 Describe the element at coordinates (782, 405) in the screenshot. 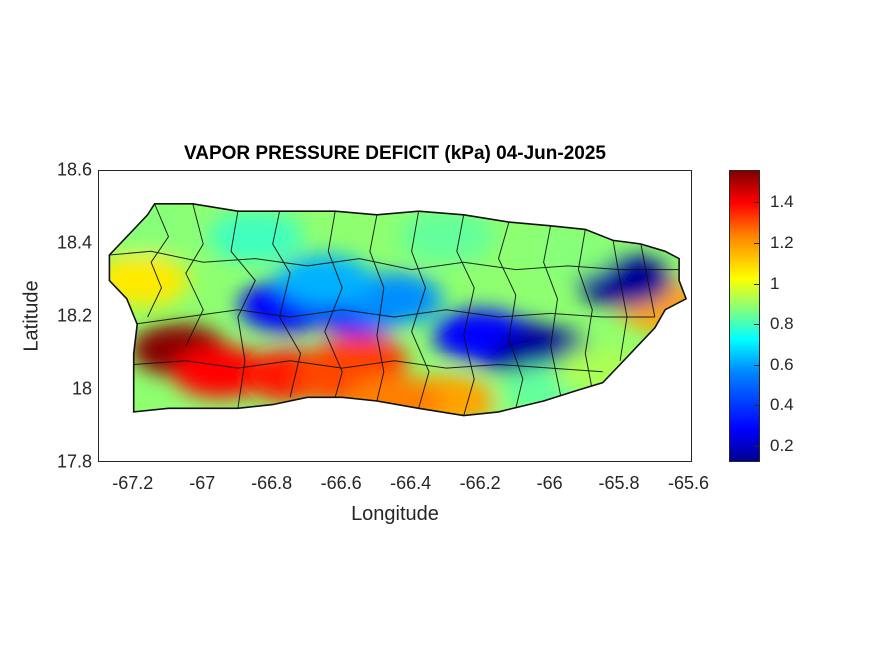

I see `colorbar-tick-label: 0.4` at that location.